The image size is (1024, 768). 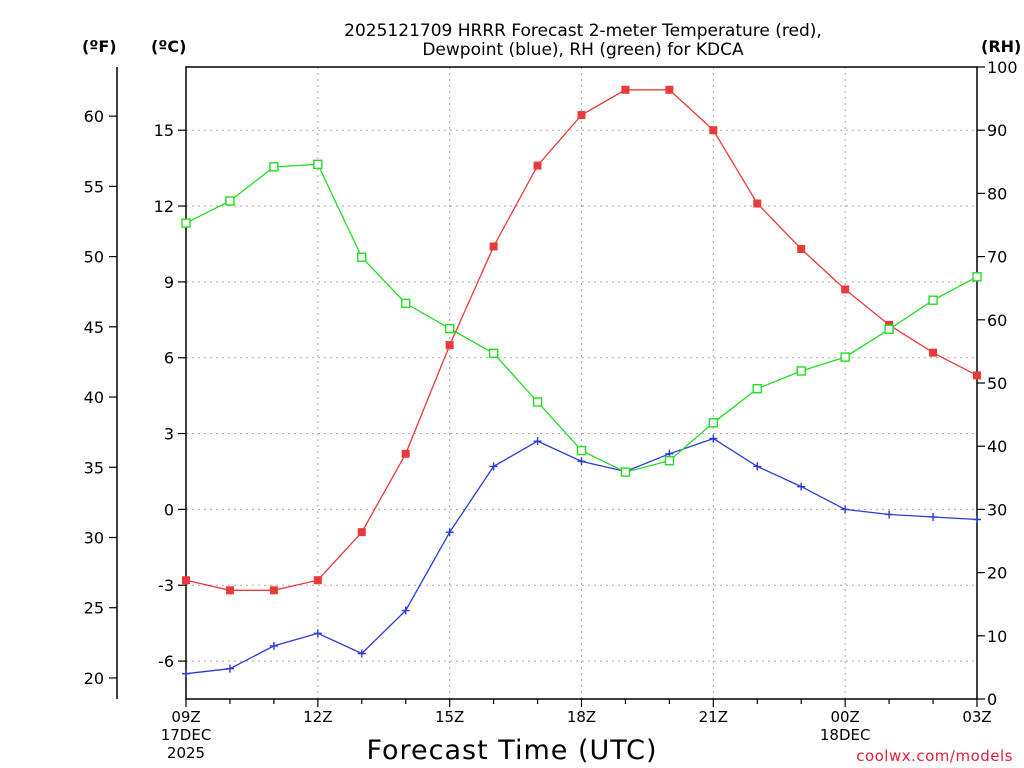 What do you see at coordinates (844, 717) in the screenshot?
I see `x-tick-label-5-0: 00Z` at bounding box center [844, 717].